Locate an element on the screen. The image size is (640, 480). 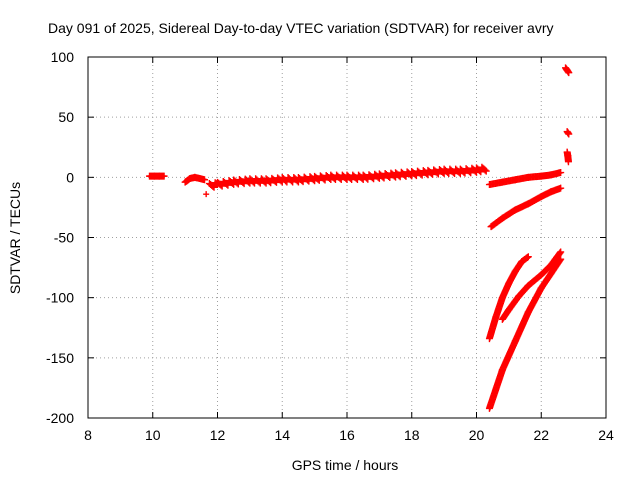
x-tick-label: 24 is located at coordinates (606, 435).